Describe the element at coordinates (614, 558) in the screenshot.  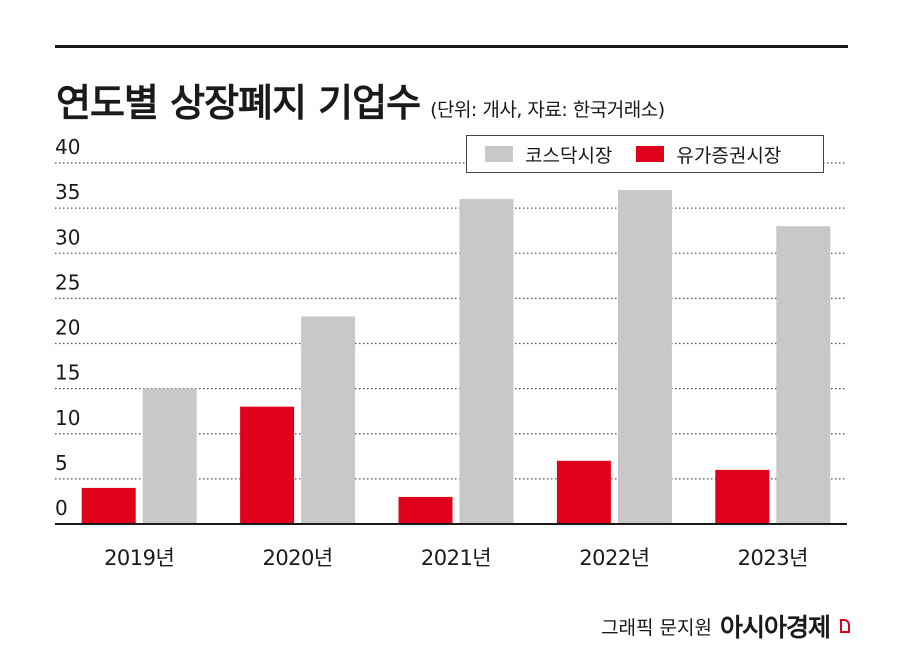
I see `x-tick-label: 2022년` at that location.